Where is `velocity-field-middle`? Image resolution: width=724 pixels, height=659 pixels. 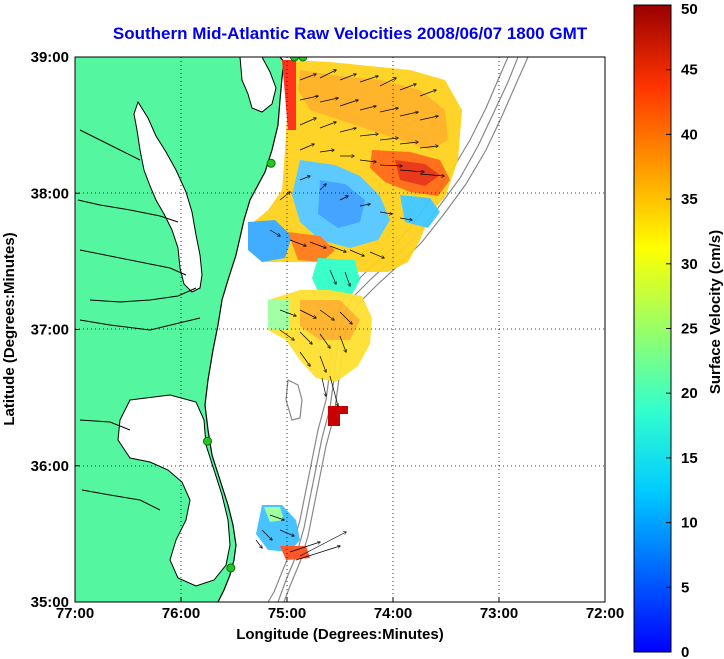 velocity-field-middle is located at coordinates (320, 336).